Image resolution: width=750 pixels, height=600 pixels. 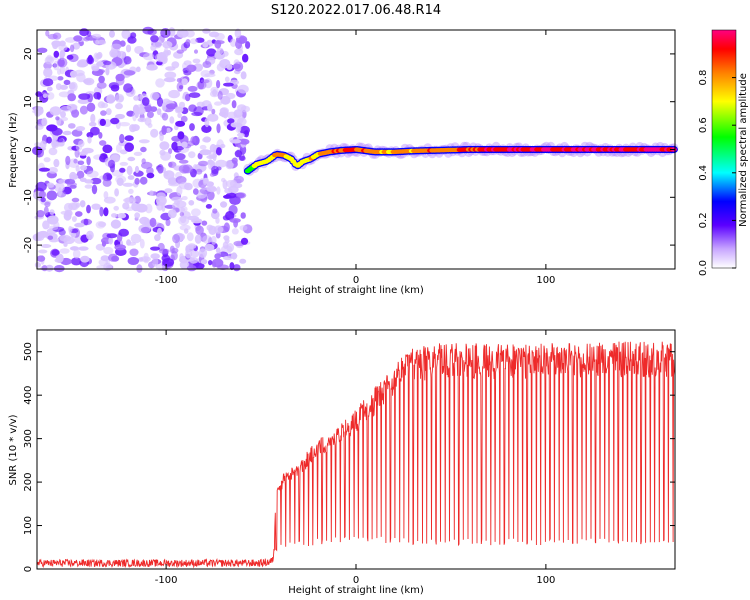 What do you see at coordinates (461, 158) in the screenshot?
I see `heatmap-signal-trace` at bounding box center [461, 158].